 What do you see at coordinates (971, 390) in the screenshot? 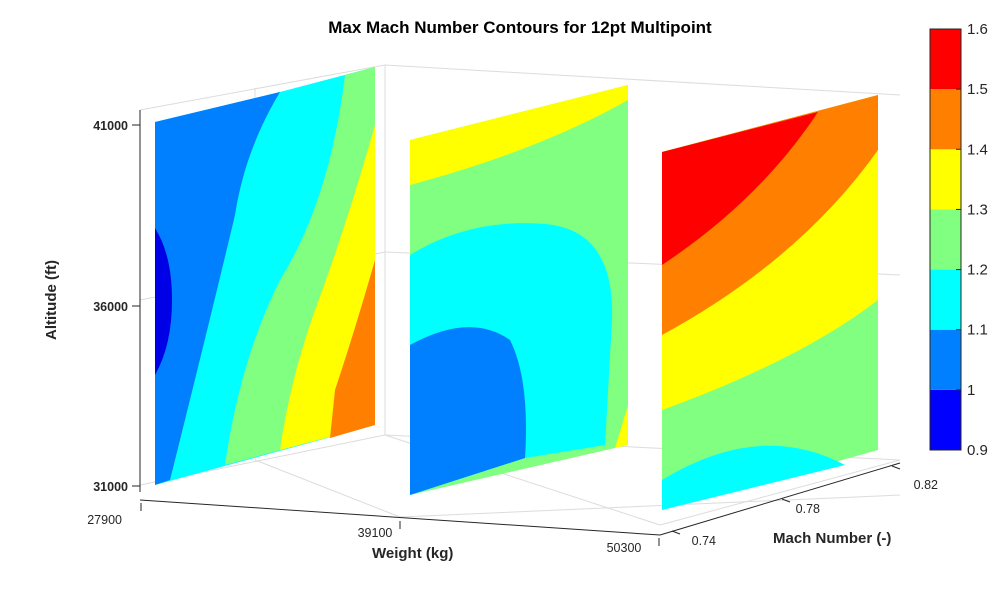
I see `colorbar-tick-label: 1` at bounding box center [971, 390].